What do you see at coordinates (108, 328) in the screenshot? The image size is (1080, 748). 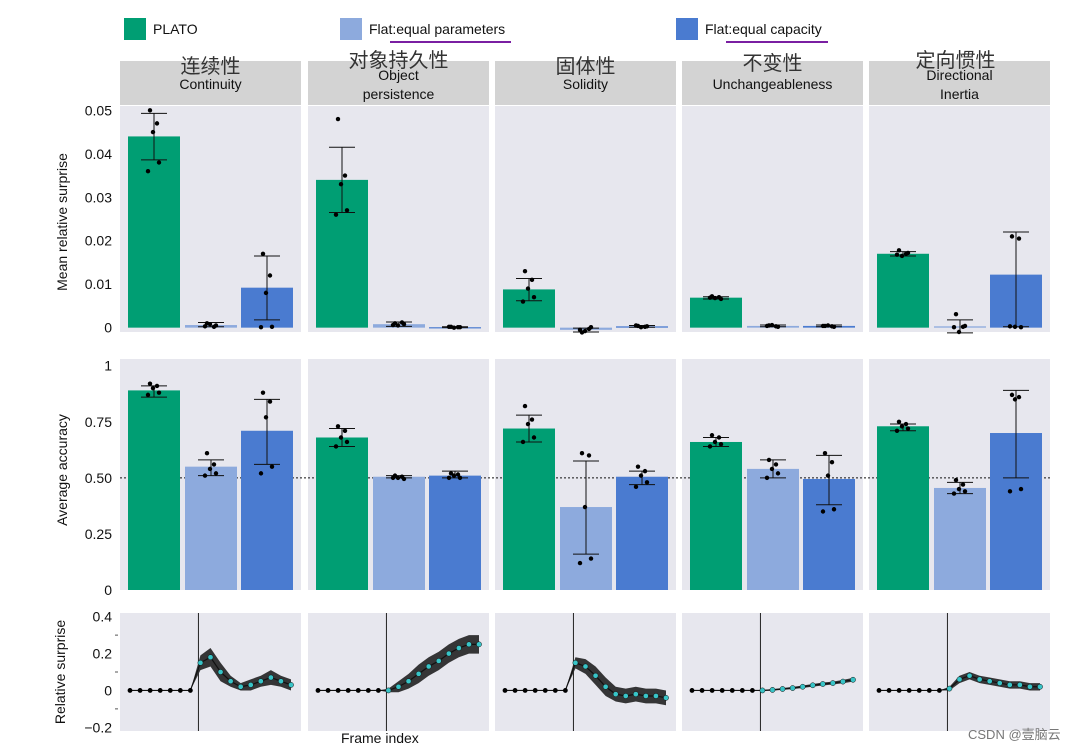 I see `y-tick-label: 0` at bounding box center [108, 328].